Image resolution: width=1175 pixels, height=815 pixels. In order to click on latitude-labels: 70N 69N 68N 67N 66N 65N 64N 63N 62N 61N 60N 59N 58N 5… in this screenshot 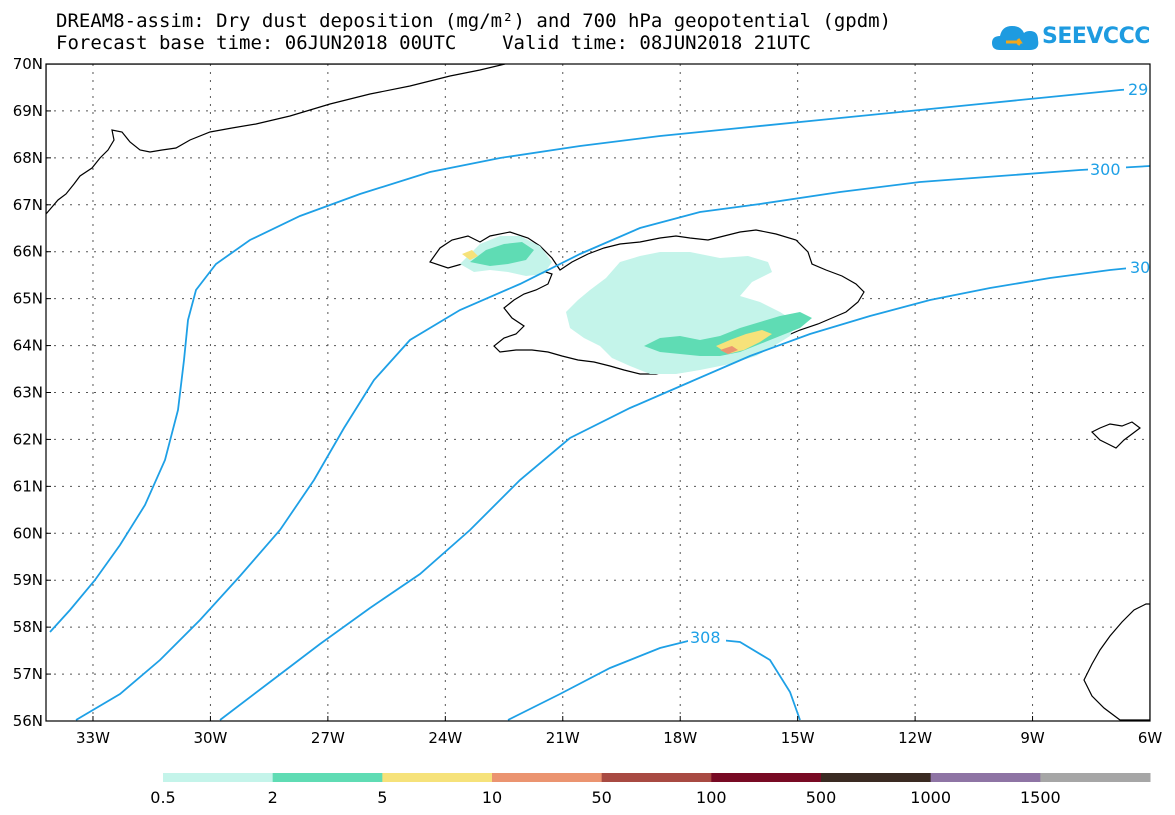, I will do `click(32, 392)`.